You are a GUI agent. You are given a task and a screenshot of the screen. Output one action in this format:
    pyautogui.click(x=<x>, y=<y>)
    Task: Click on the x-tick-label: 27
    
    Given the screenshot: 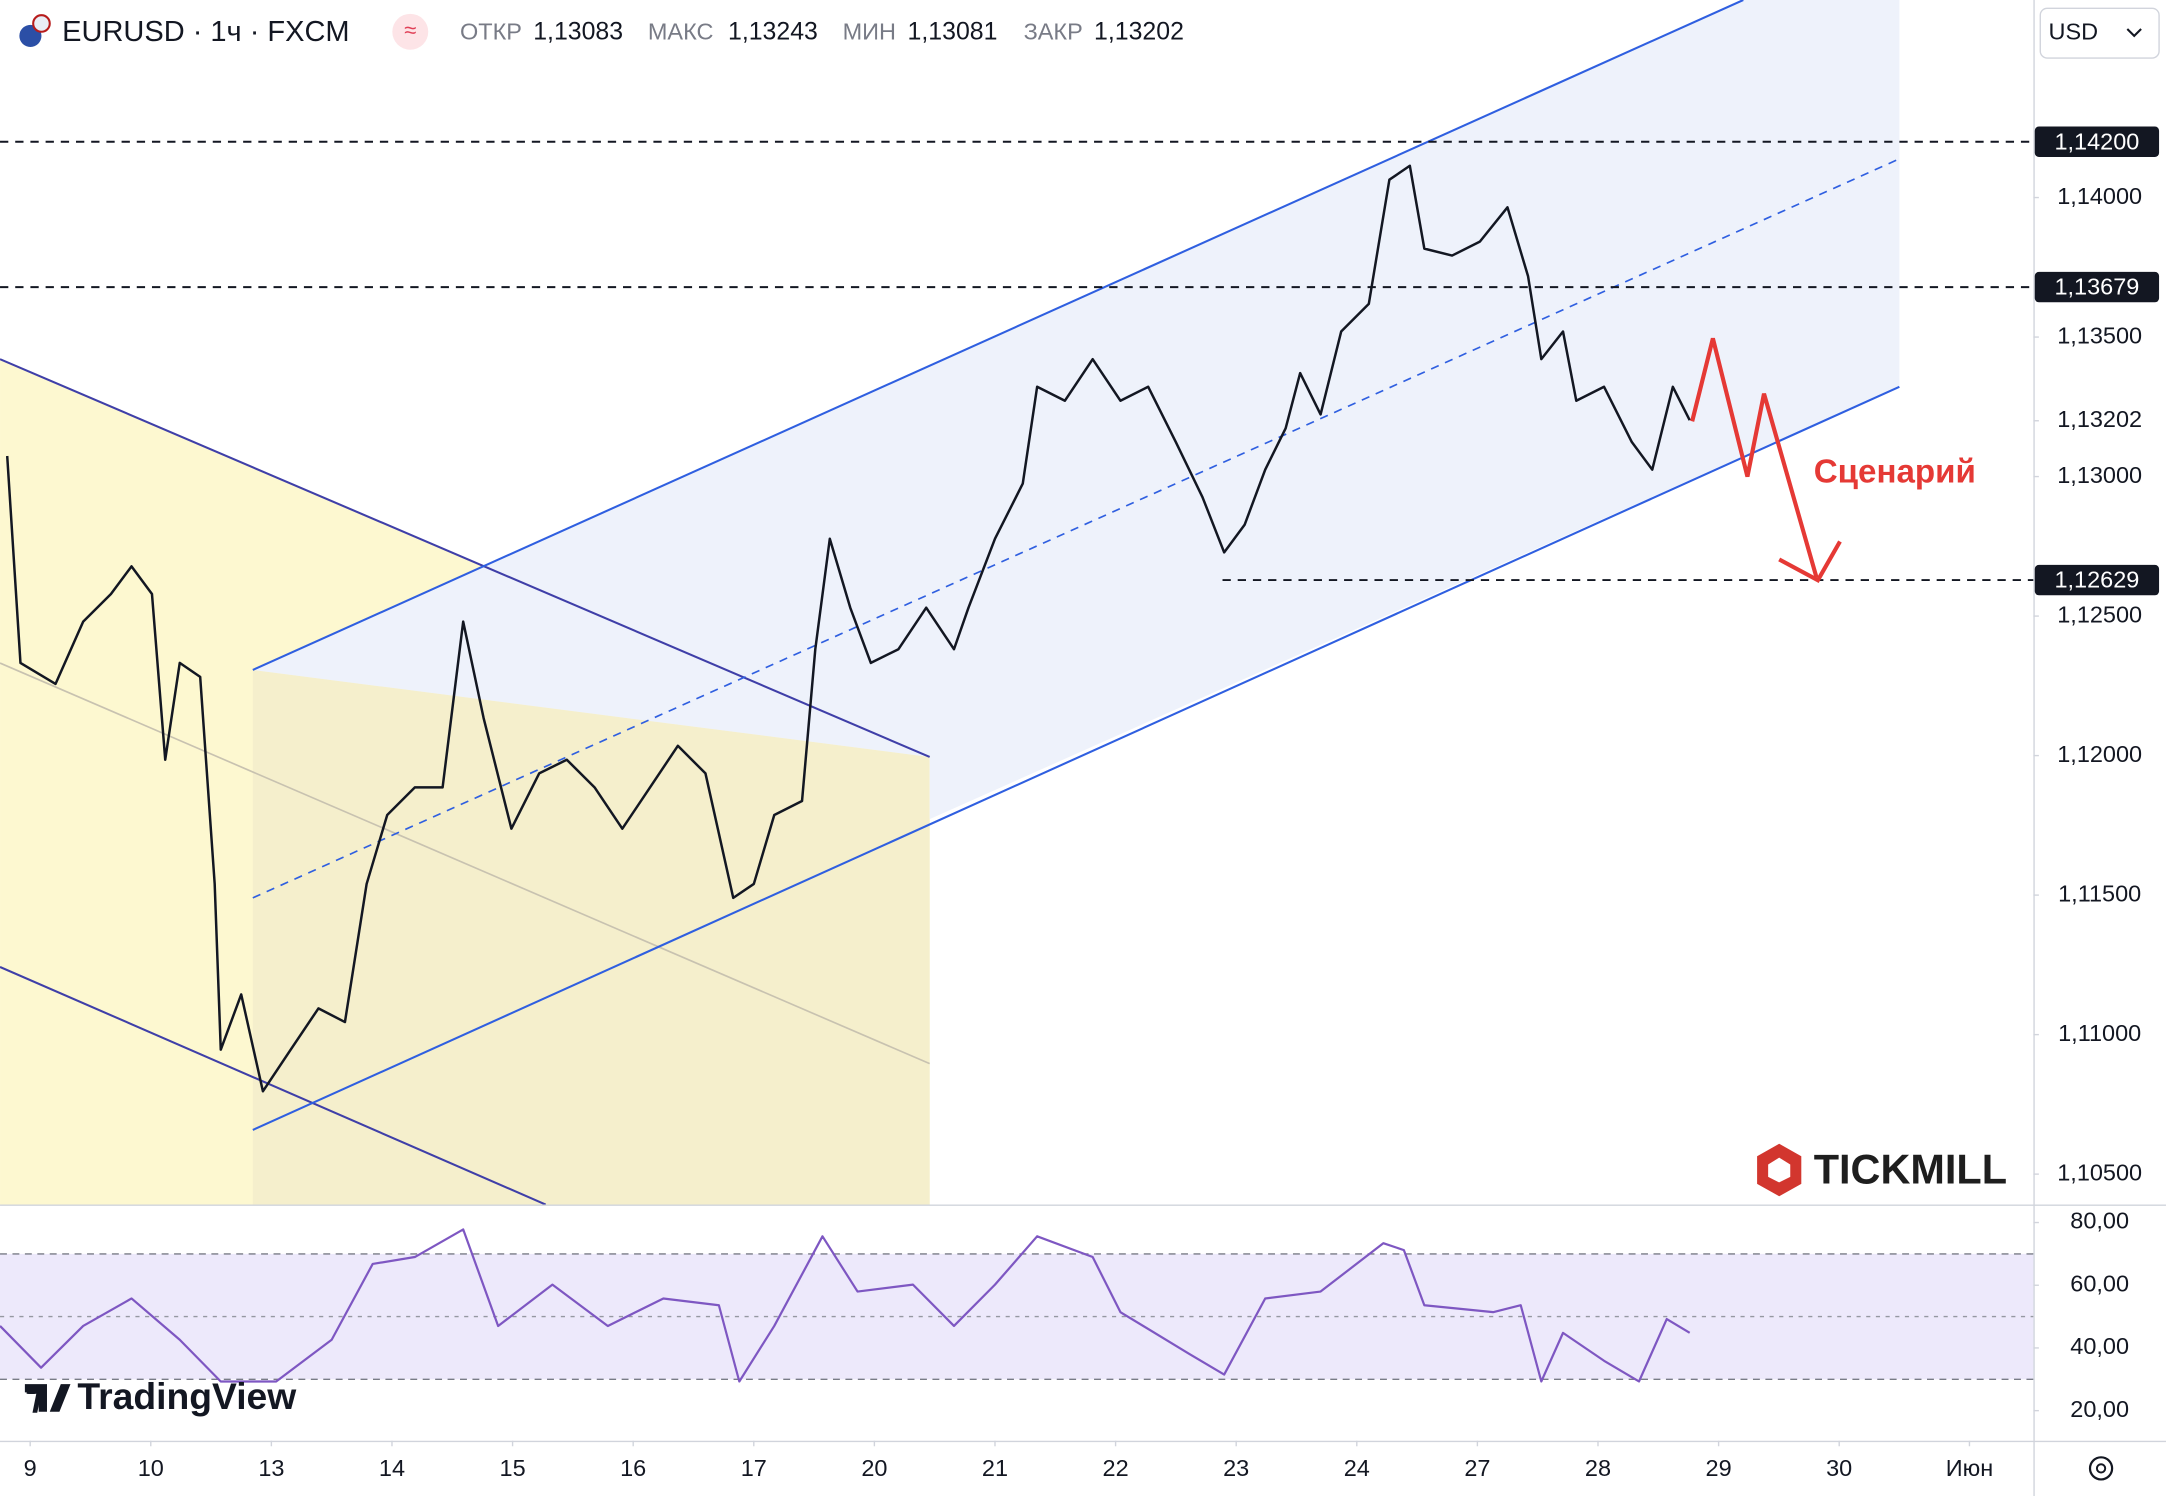 What is the action you would take?
    pyautogui.click(x=1477, y=1468)
    